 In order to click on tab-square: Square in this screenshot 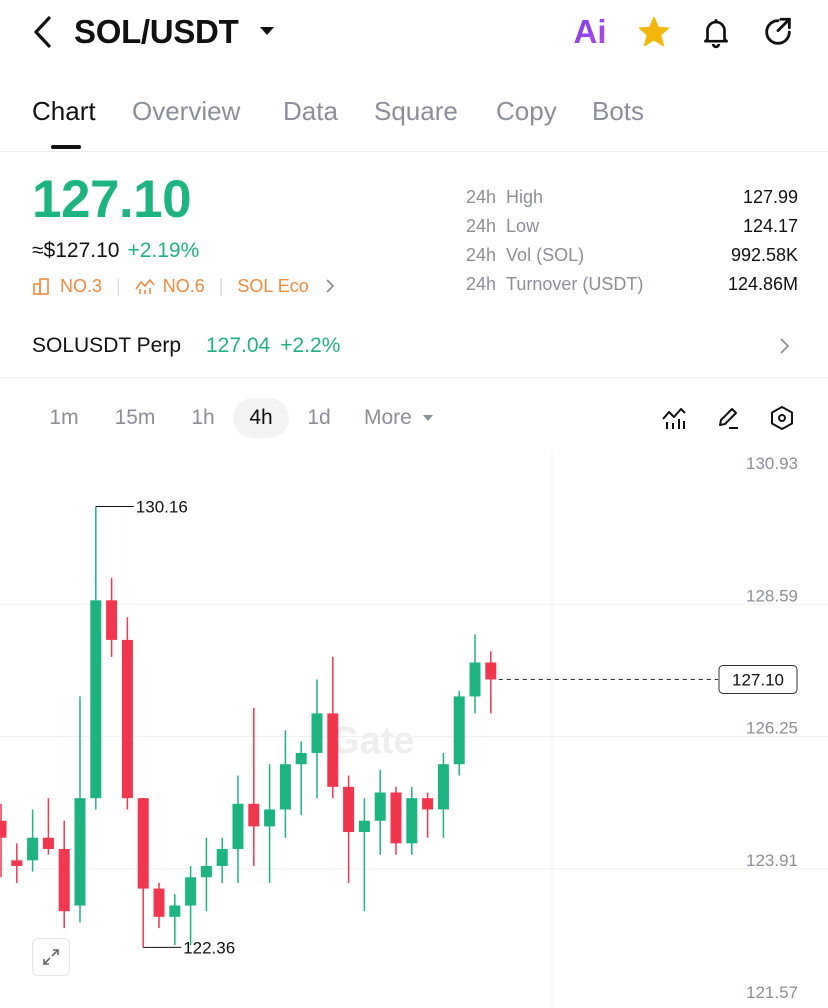, I will do `click(416, 111)`.